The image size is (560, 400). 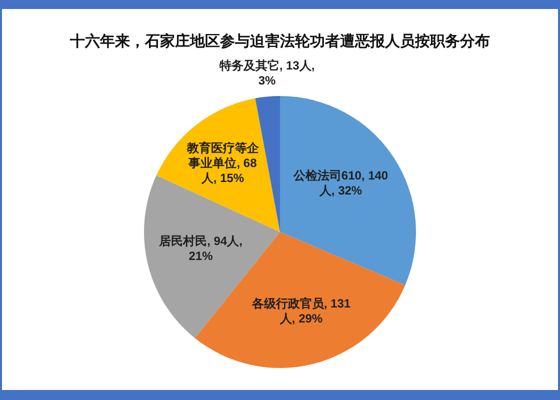 What do you see at coordinates (300, 311) in the screenshot?
I see `slice-label: 各级行政官员, 131人, 29%` at bounding box center [300, 311].